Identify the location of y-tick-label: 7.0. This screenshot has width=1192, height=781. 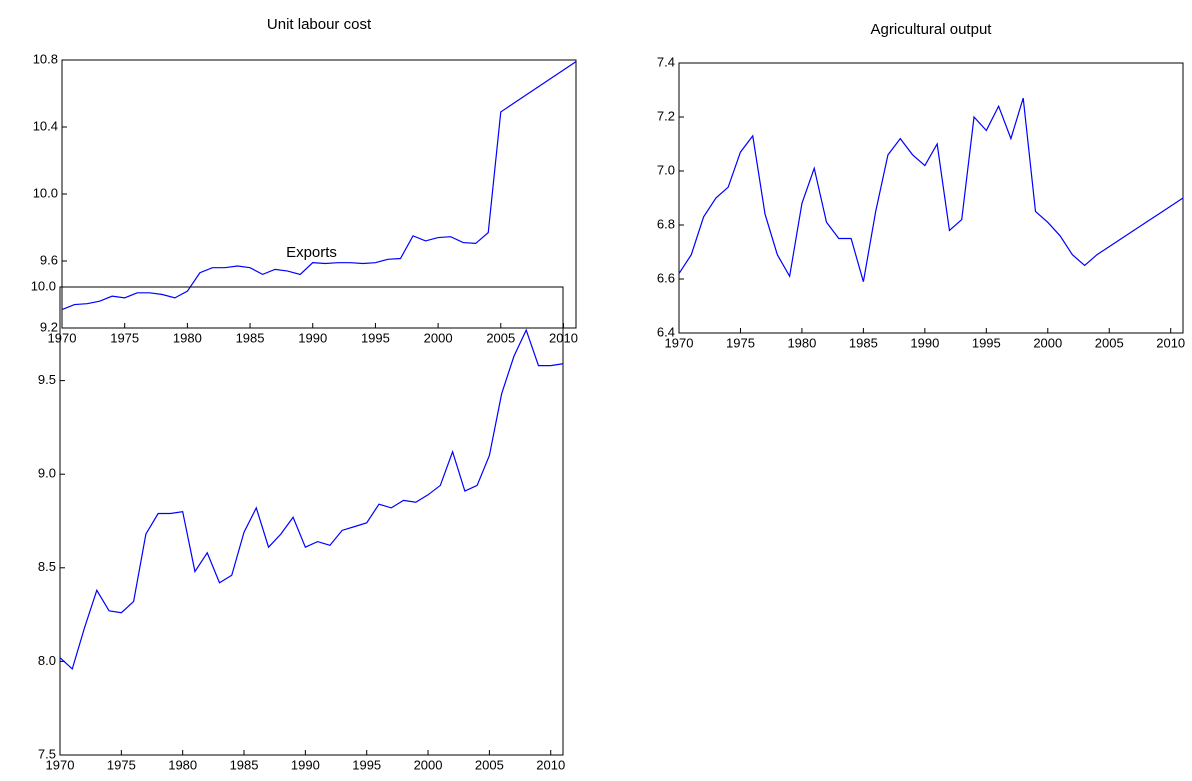
(666, 169).